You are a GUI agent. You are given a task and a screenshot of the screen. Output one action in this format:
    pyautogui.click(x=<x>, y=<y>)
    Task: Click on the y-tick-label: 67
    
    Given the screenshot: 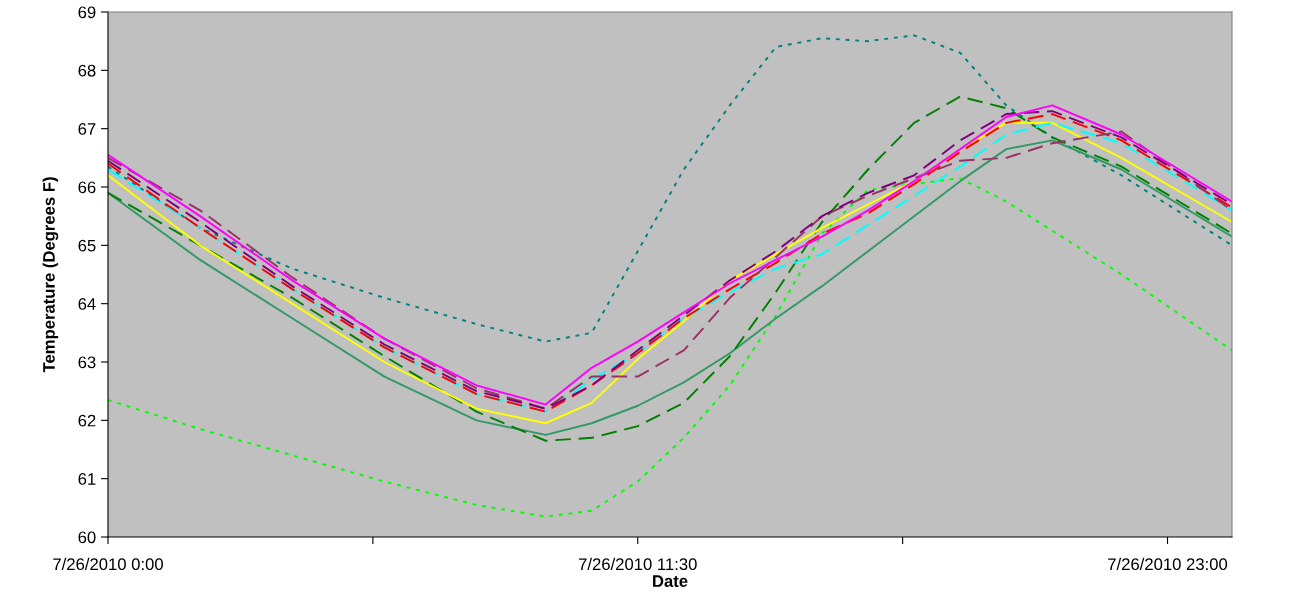 What is the action you would take?
    pyautogui.click(x=87, y=129)
    